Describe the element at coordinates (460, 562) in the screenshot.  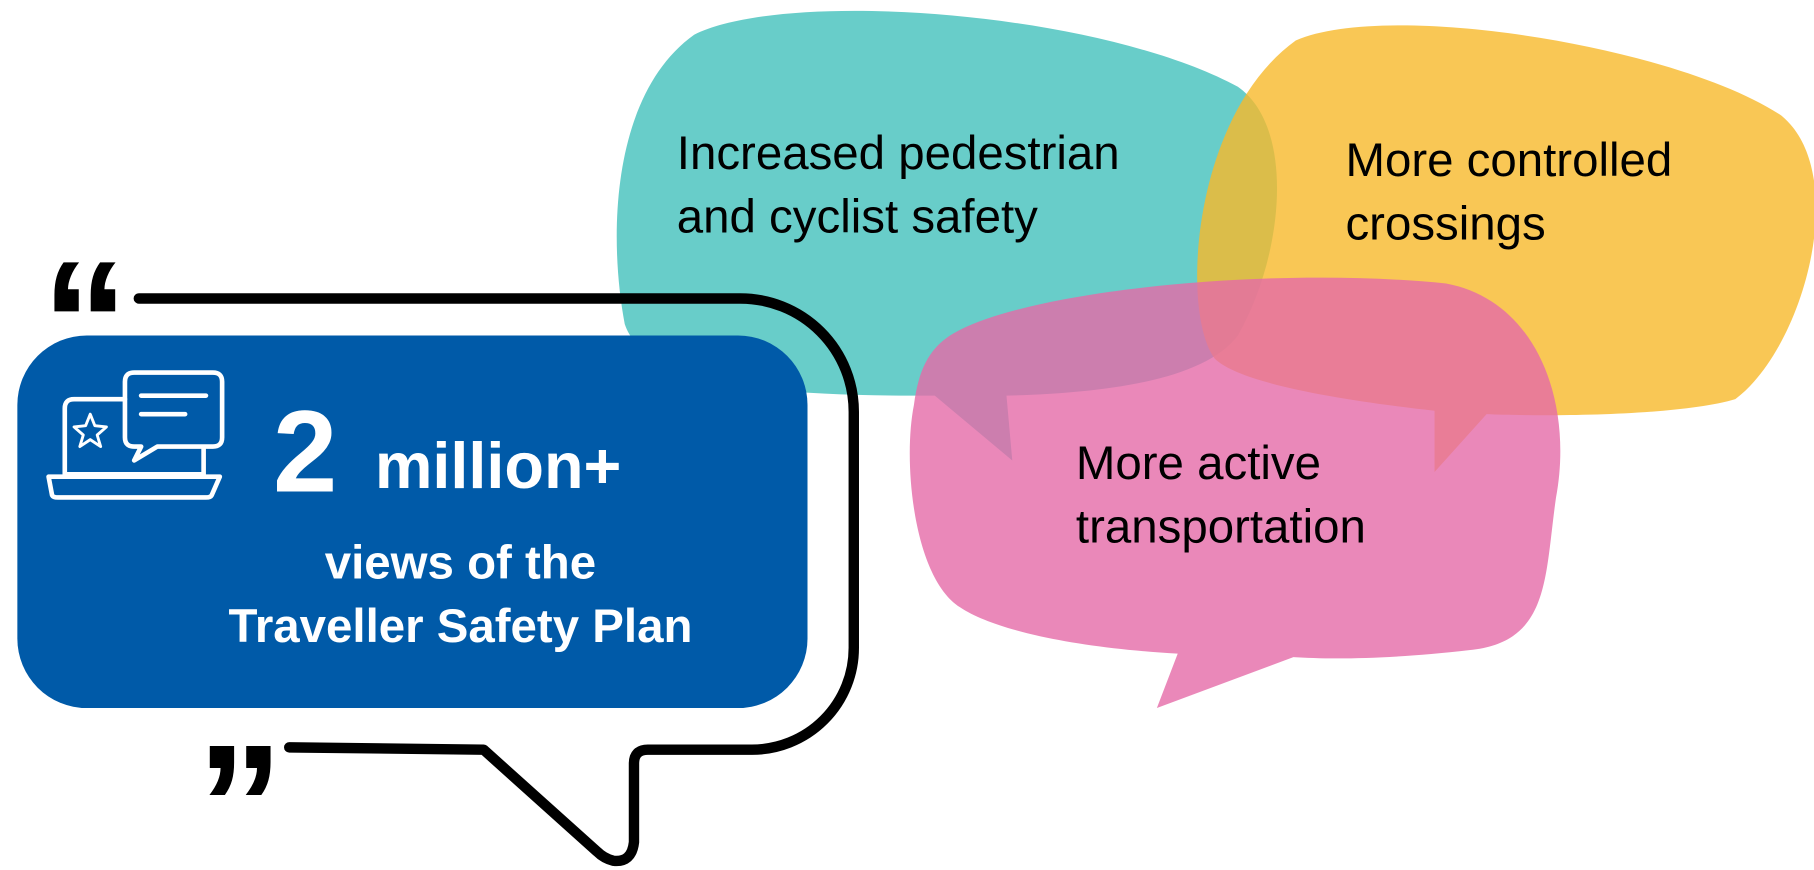
I see `stat-caption: views of the` at that location.